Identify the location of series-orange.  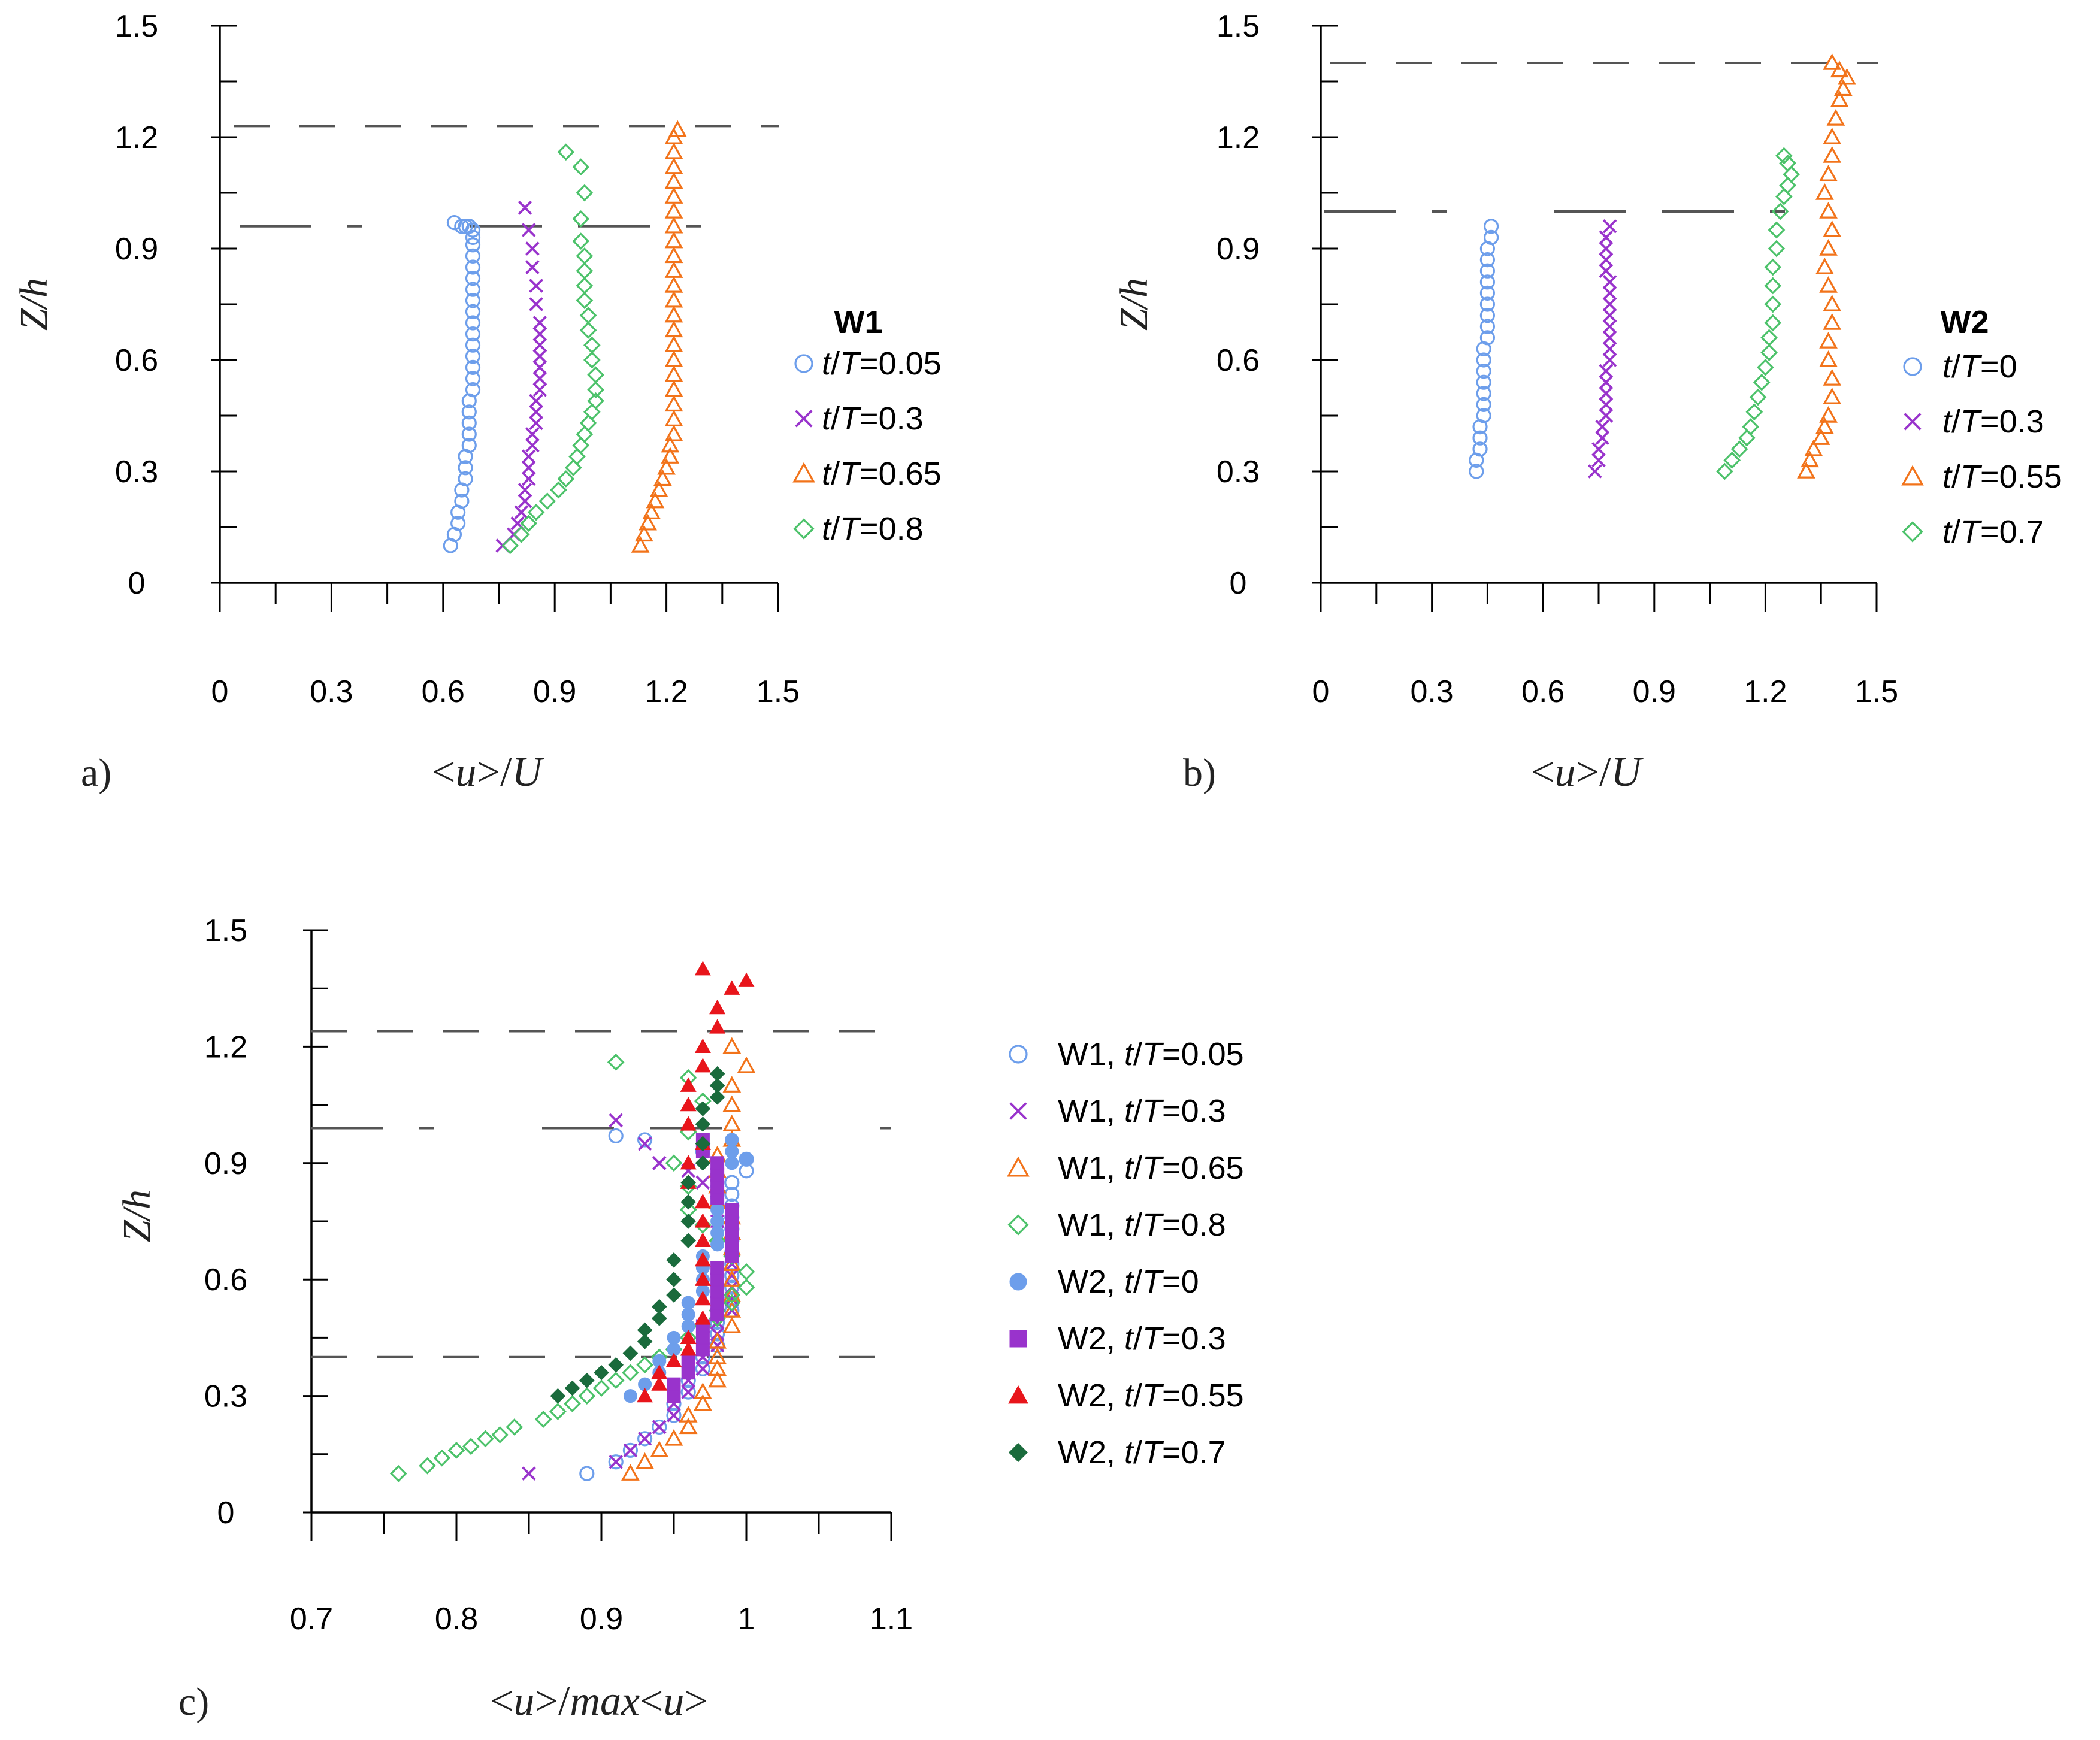
(659, 336).